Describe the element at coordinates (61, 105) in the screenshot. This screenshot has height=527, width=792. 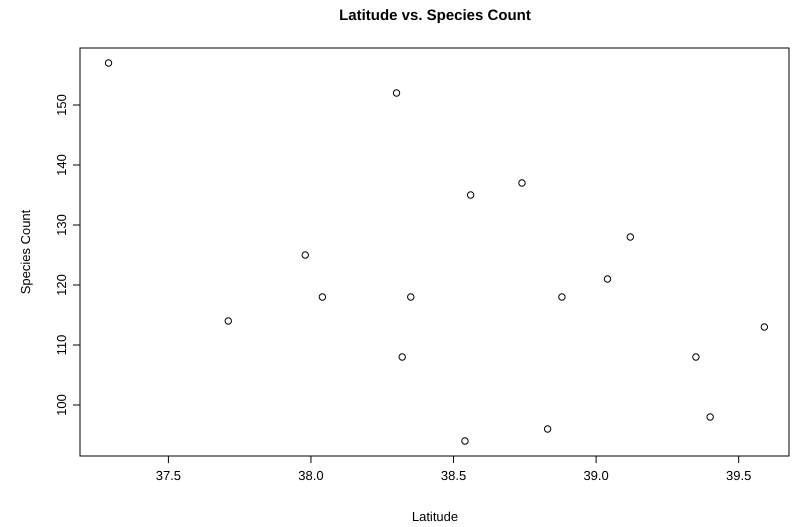
I see `y-tick-label: 150` at that location.